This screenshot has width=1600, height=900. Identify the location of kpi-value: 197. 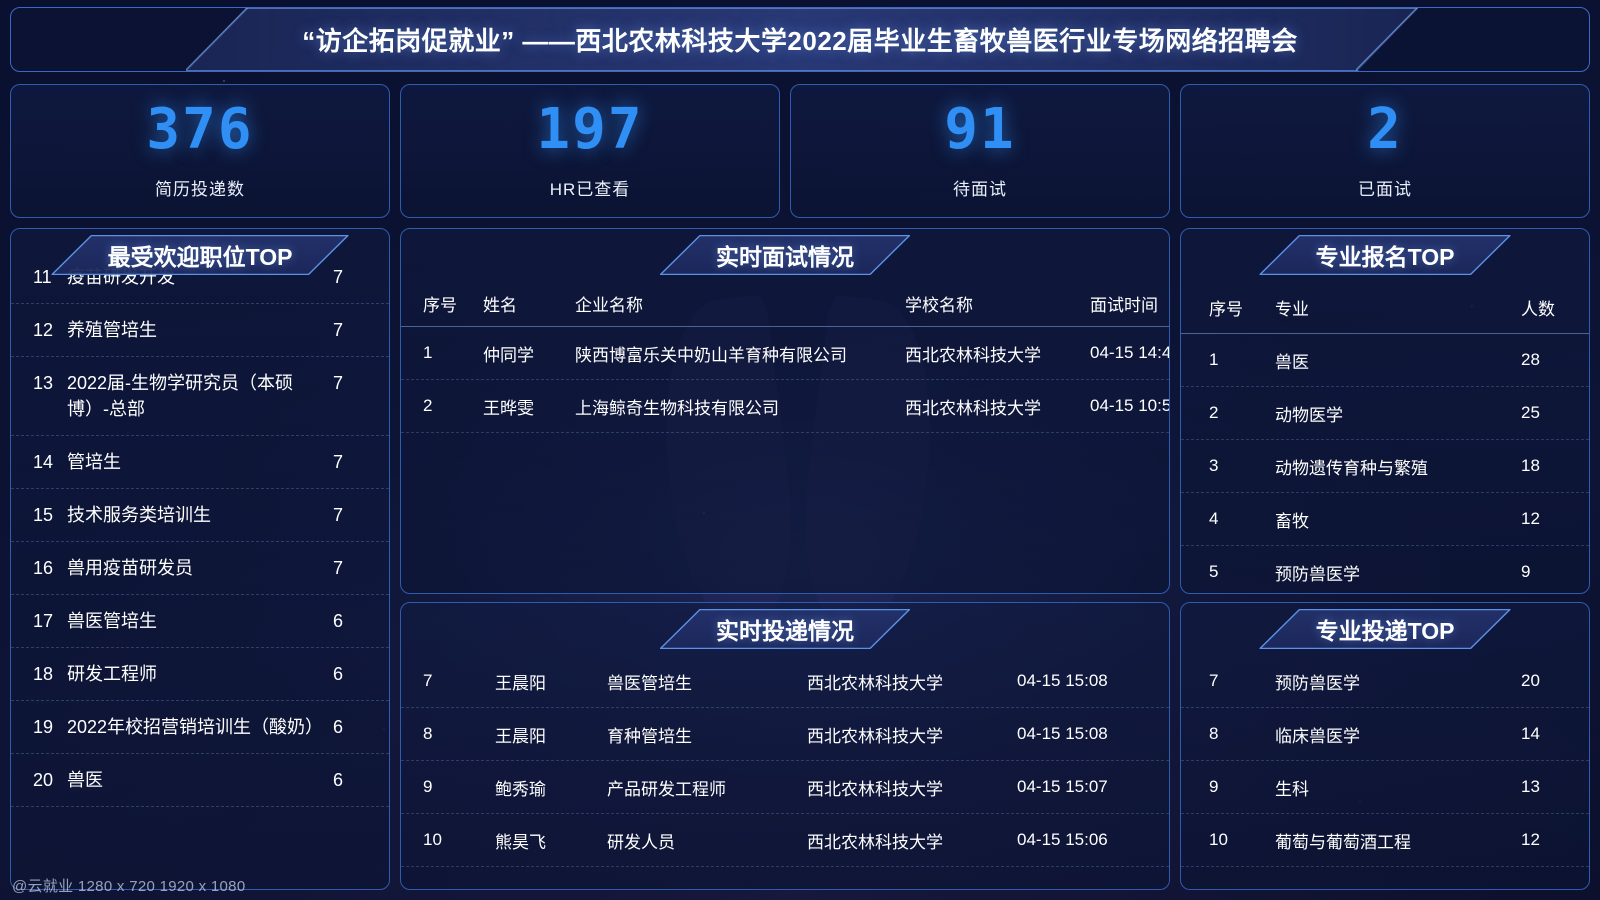
(590, 129).